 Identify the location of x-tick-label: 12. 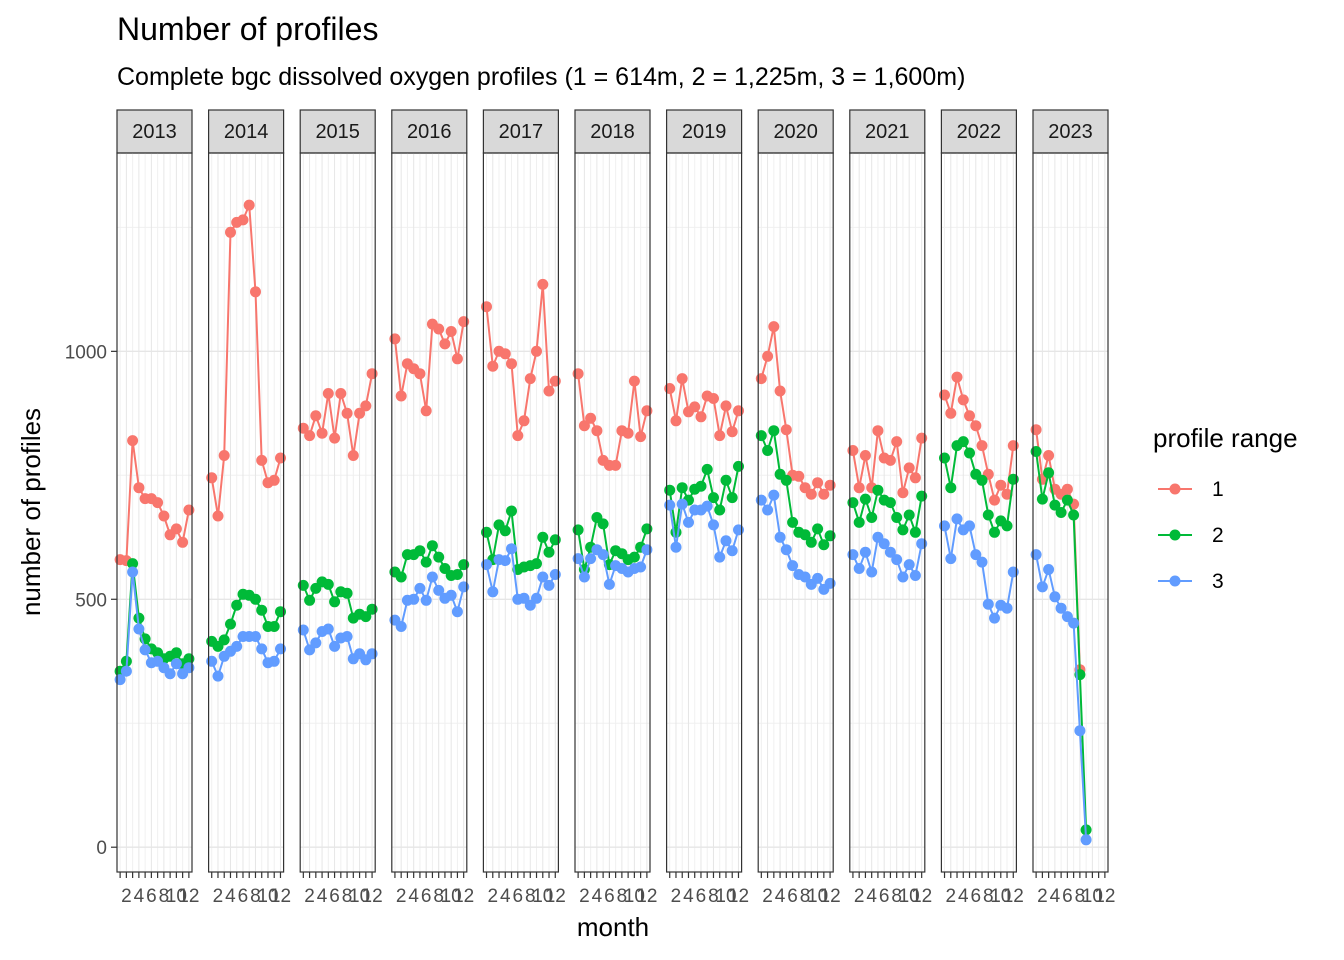
(463, 896).